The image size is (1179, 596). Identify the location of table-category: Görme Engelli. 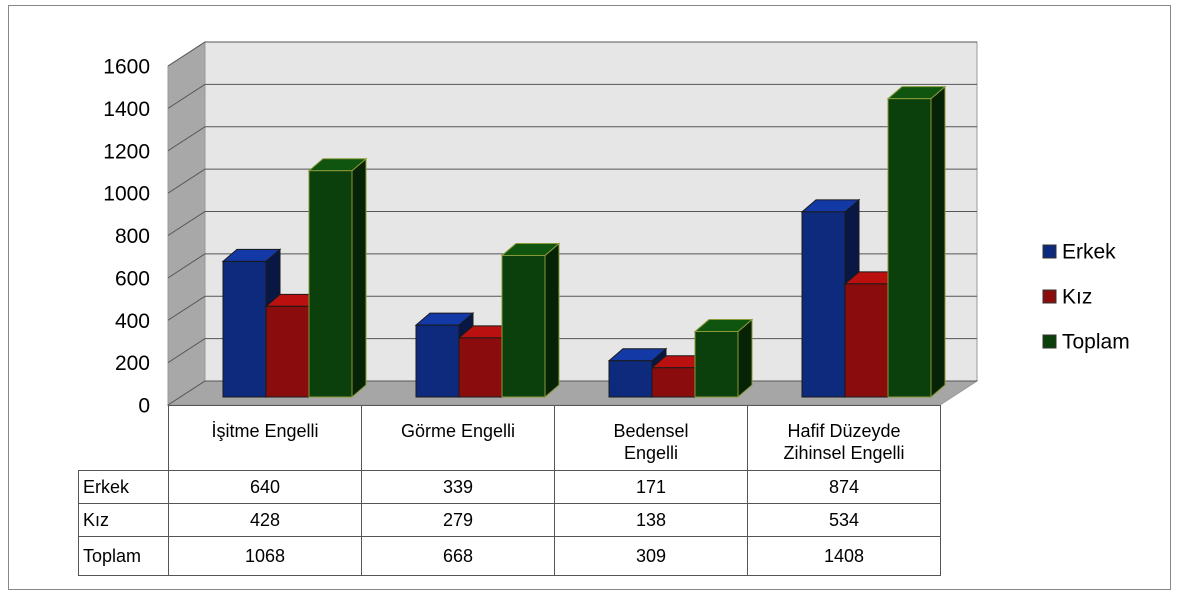
(458, 438).